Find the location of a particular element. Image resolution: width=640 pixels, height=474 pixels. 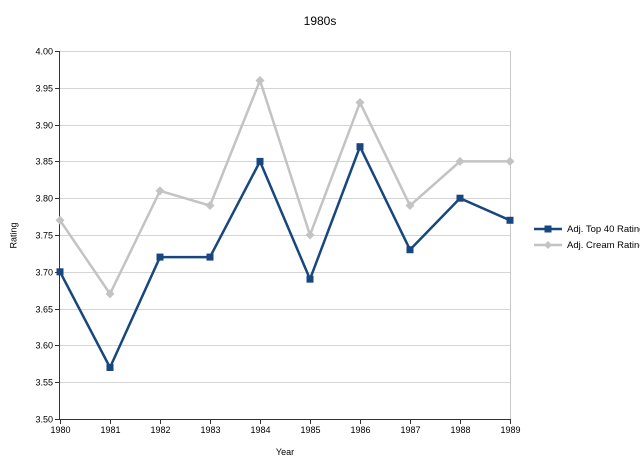

y-tick-label: 3.85 is located at coordinates (44, 162).